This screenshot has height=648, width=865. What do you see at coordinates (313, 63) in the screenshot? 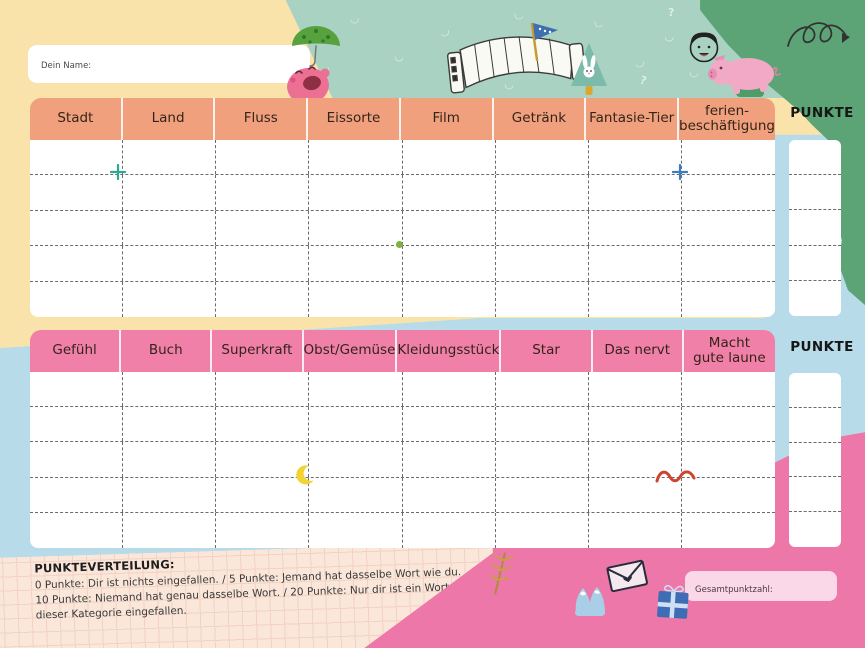
I see `umbrella-icon` at bounding box center [313, 63].